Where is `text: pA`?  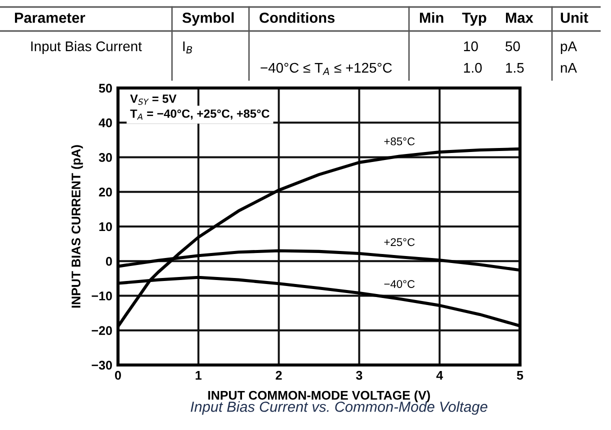 text: pA is located at coordinates (568, 48).